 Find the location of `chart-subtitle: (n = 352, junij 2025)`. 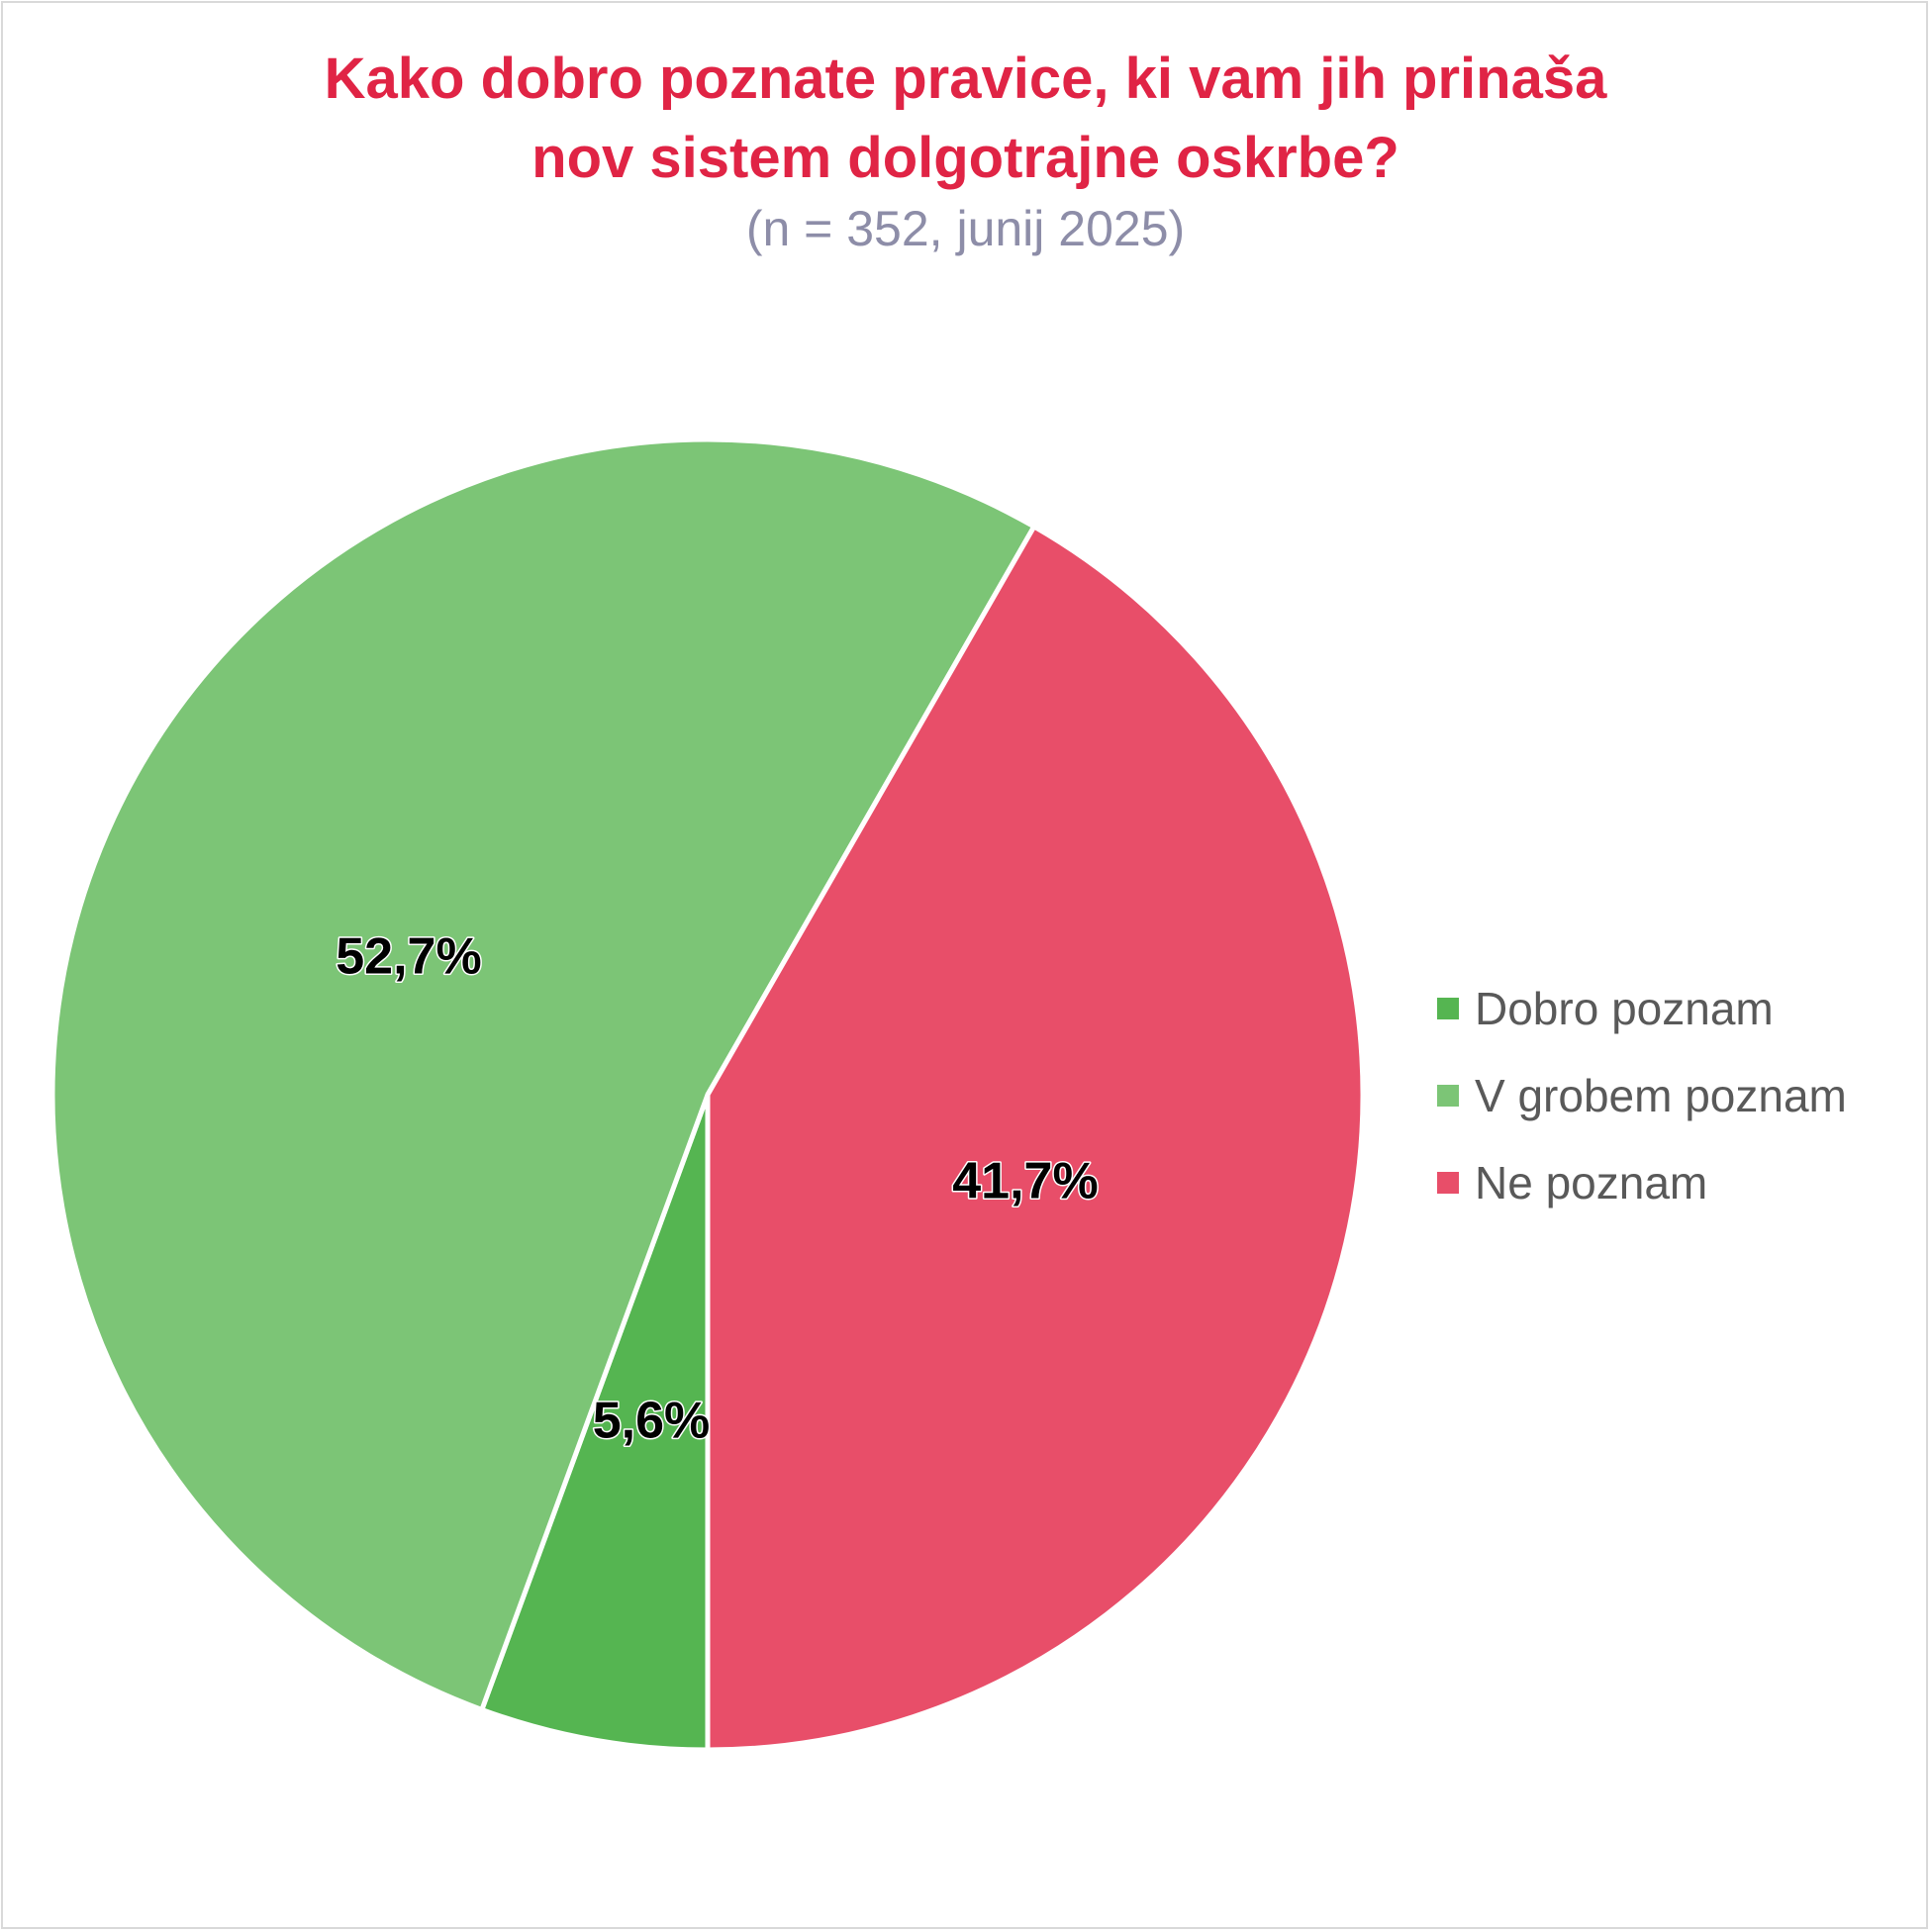

chart-subtitle: (n = 352, junij 2025) is located at coordinates (965, 228).